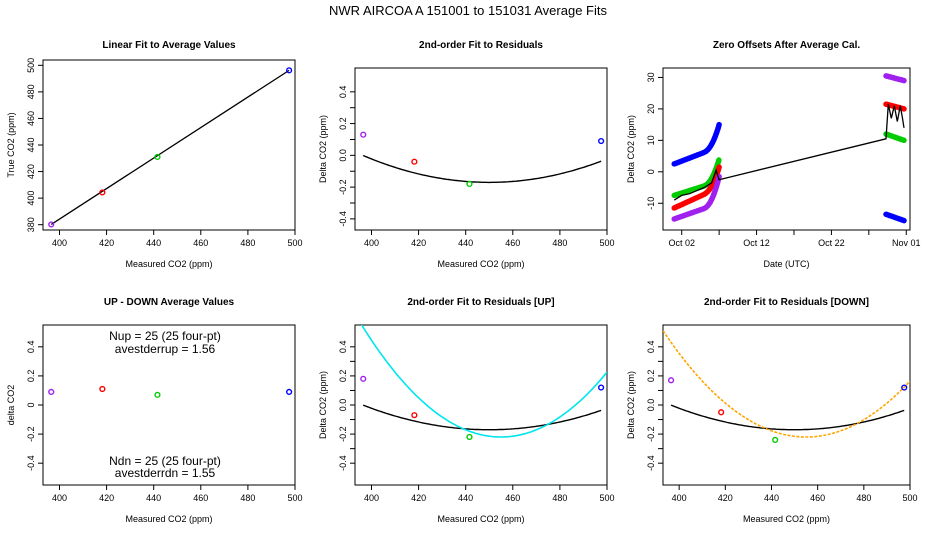 Image resolution: width=936 pixels, height=540 pixels. What do you see at coordinates (696, 177) in the screenshot?
I see `series-green` at bounding box center [696, 177].